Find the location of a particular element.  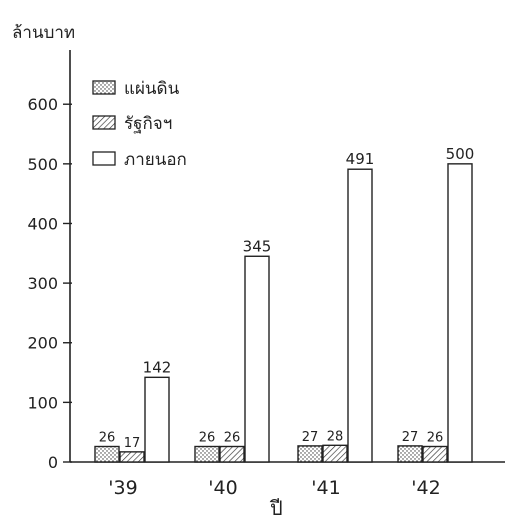

y-tick-group: 0 100 200 300 400 500 600 is located at coordinates (49, 283).